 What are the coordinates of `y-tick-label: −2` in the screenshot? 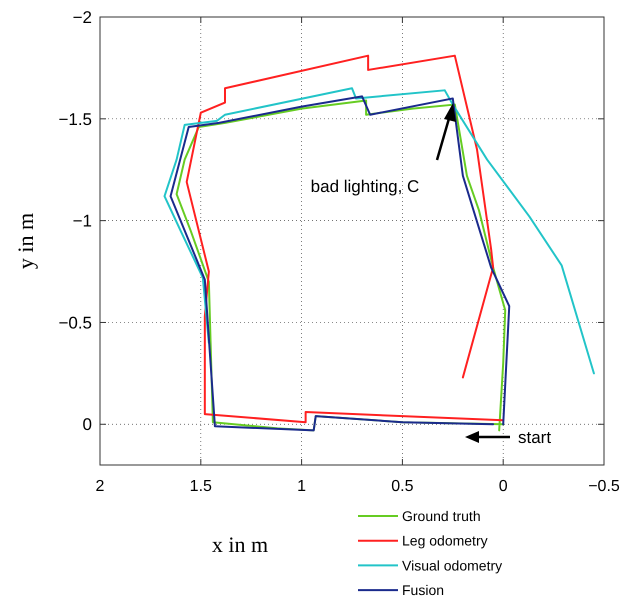 It's located at (82, 17).